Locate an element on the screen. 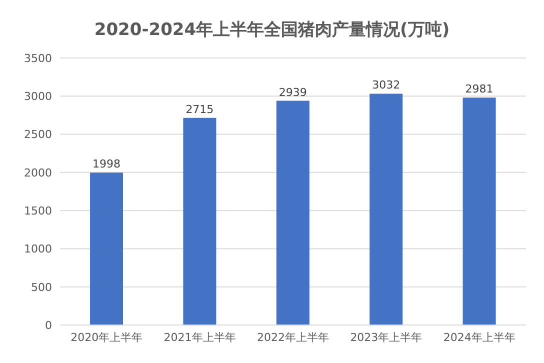 Image resolution: width=544 pixels, height=363 pixels. y-tick-label: 500 is located at coordinates (41, 287).